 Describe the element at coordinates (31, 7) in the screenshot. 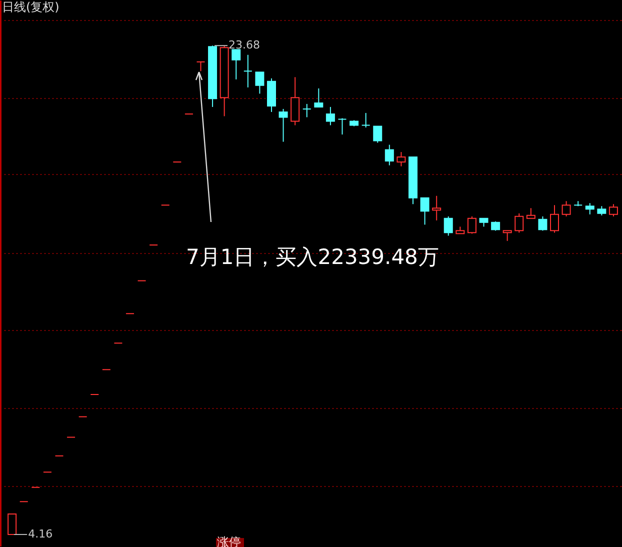

I see `chart-title: 日线(复权)` at that location.